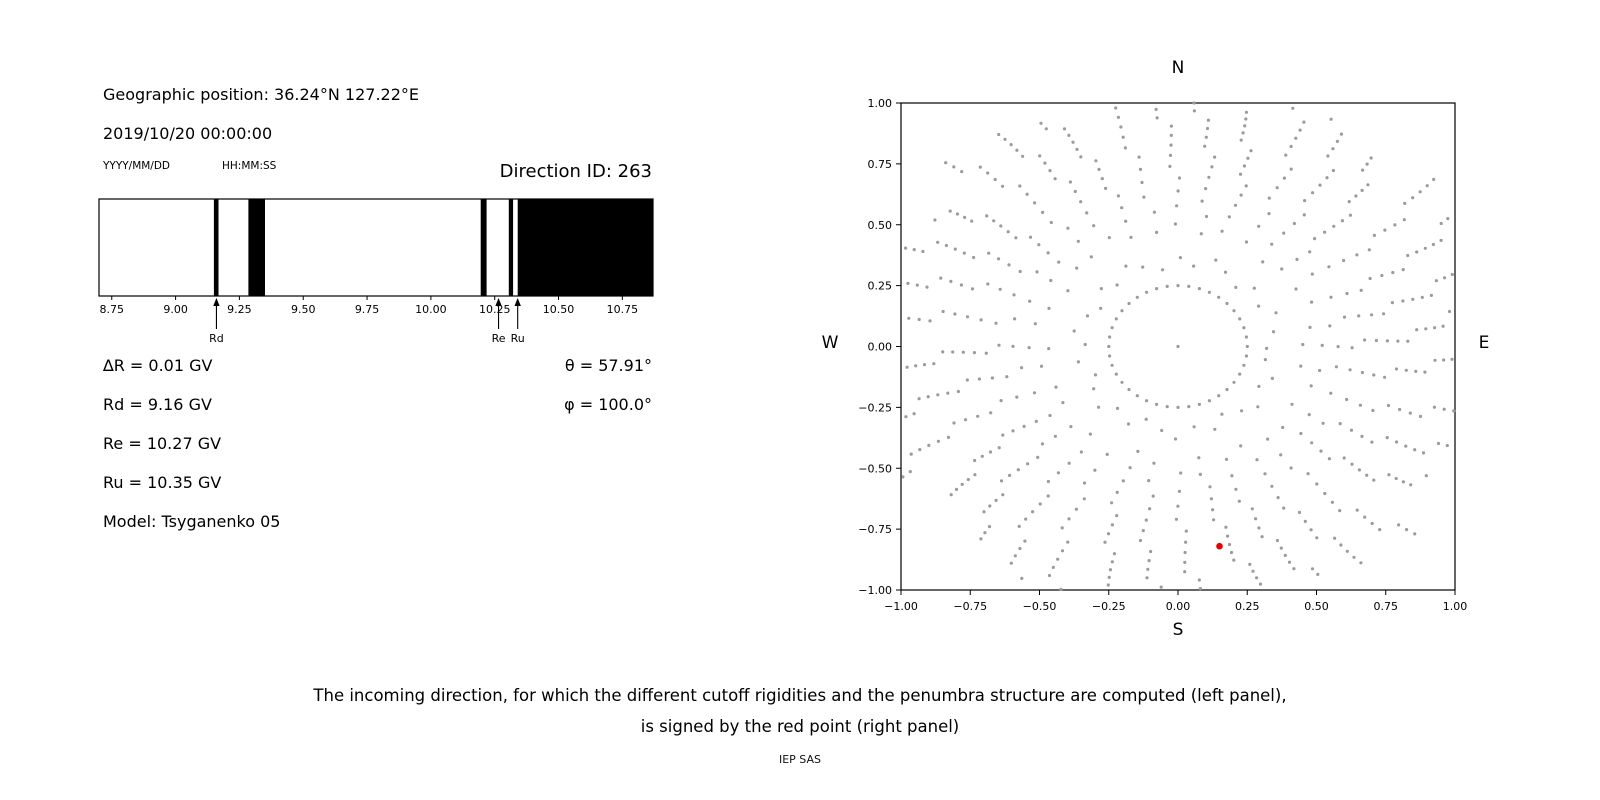  I want to click on penumbra-xtick-label: 8.75, so click(112, 309).